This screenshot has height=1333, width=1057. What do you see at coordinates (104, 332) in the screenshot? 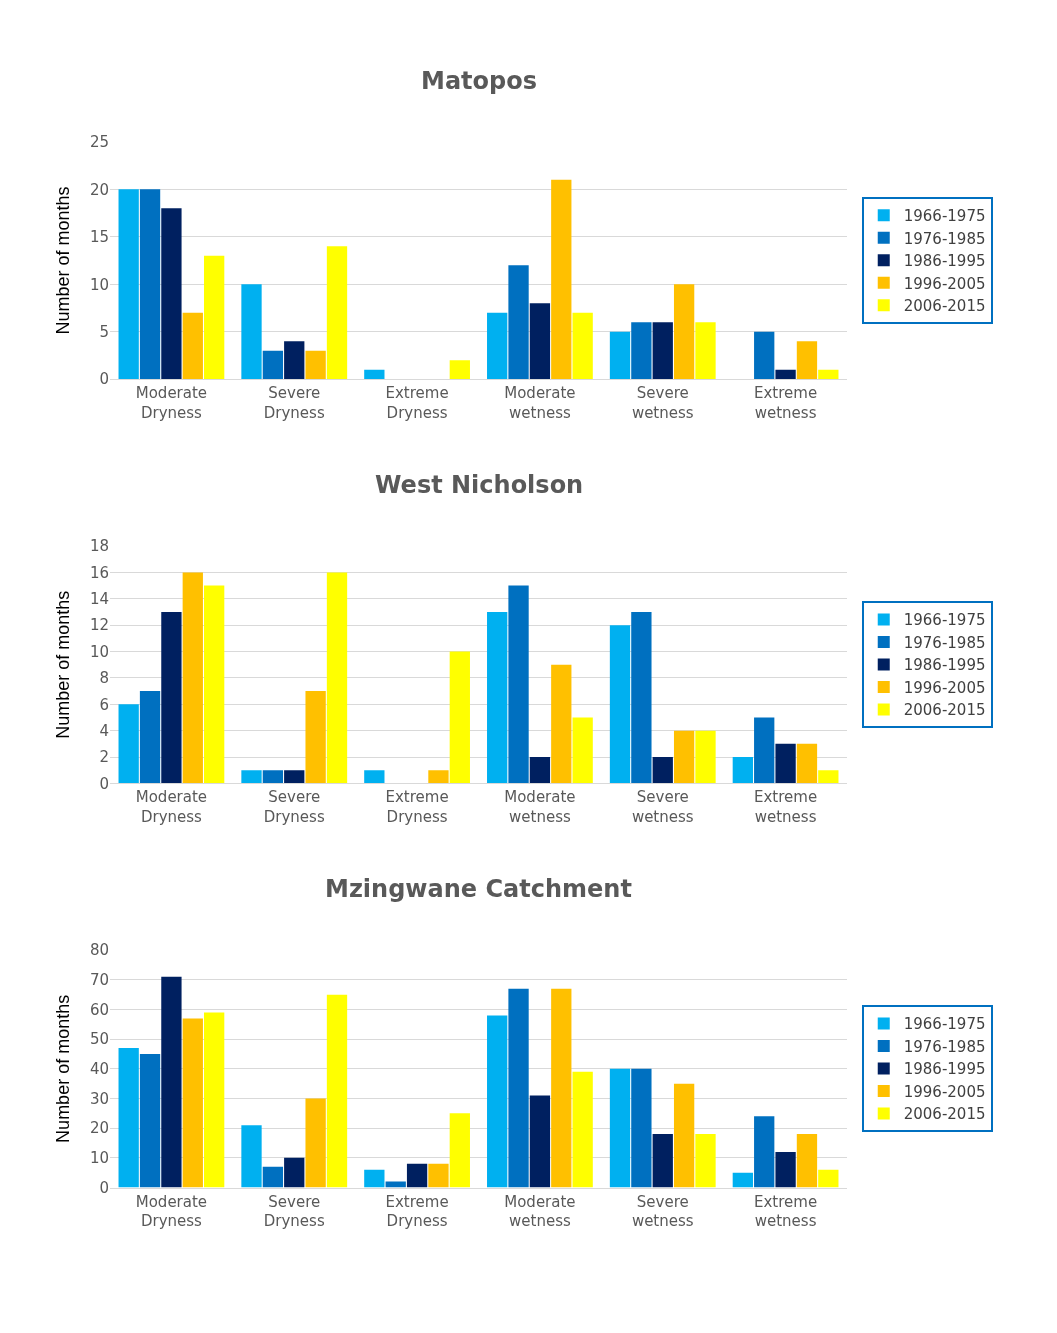
I see `y-tick-label: 5` at bounding box center [104, 332].